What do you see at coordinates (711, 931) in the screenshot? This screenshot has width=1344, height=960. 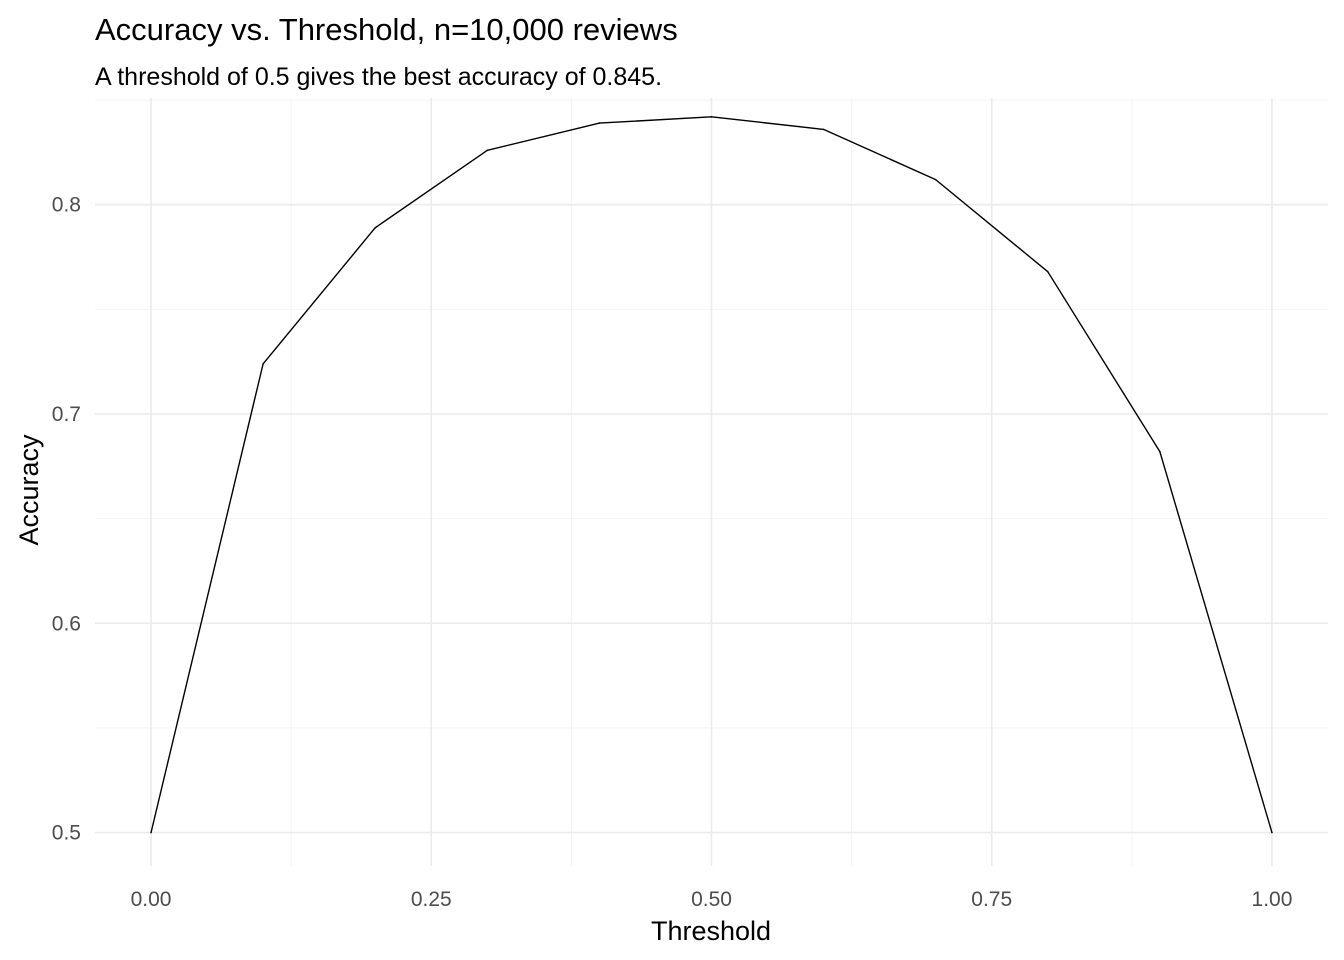 I see `x-axis-label: Threshold` at bounding box center [711, 931].